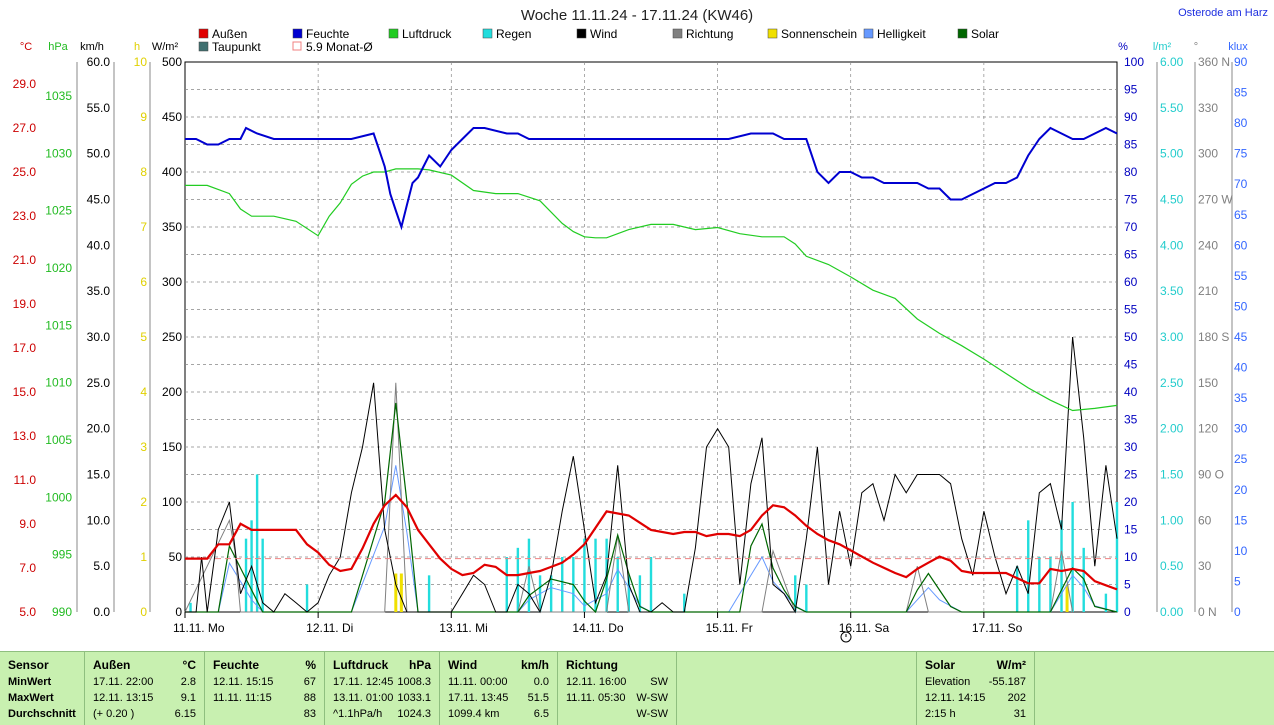 Image resolution: width=1274 pixels, height=725 pixels. I want to click on wind-tick: 5.0, so click(101, 566).